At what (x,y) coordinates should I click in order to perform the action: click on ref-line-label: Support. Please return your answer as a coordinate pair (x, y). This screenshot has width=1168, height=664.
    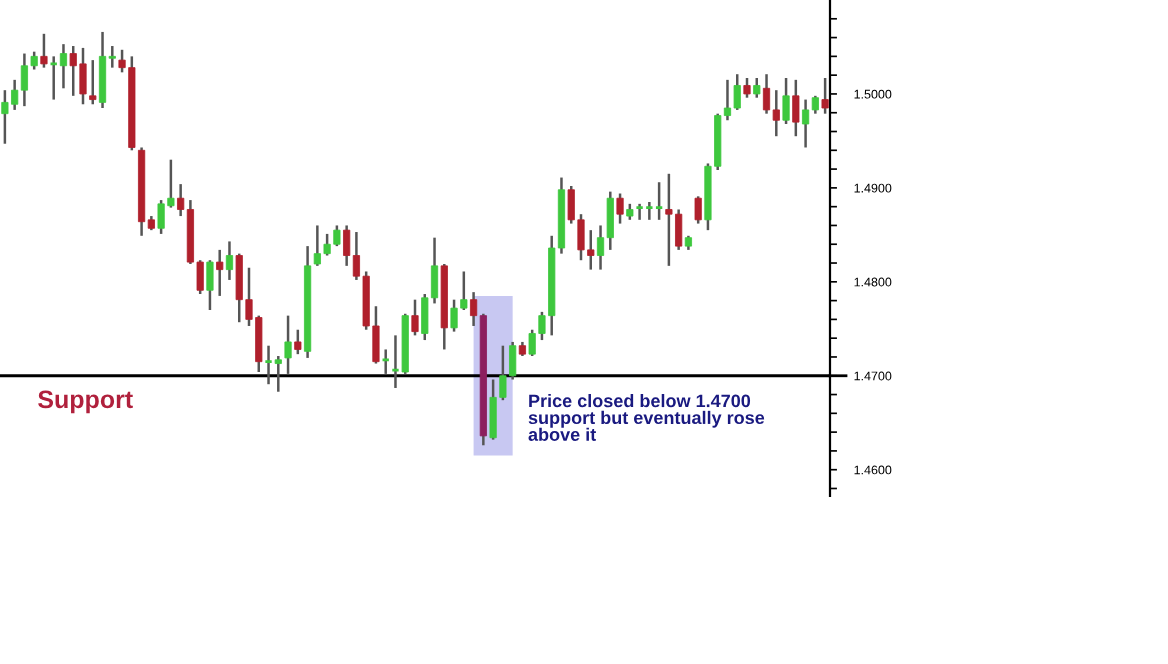
    Looking at the image, I should click on (85, 402).